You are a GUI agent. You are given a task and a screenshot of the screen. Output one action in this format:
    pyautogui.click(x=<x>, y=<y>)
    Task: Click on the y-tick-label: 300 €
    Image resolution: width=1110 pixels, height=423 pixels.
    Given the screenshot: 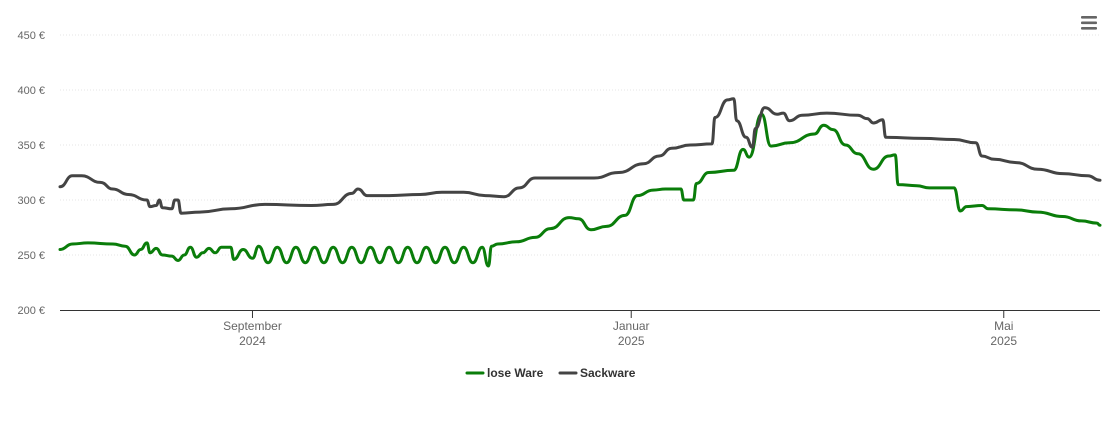 What is the action you would take?
    pyautogui.click(x=31, y=201)
    